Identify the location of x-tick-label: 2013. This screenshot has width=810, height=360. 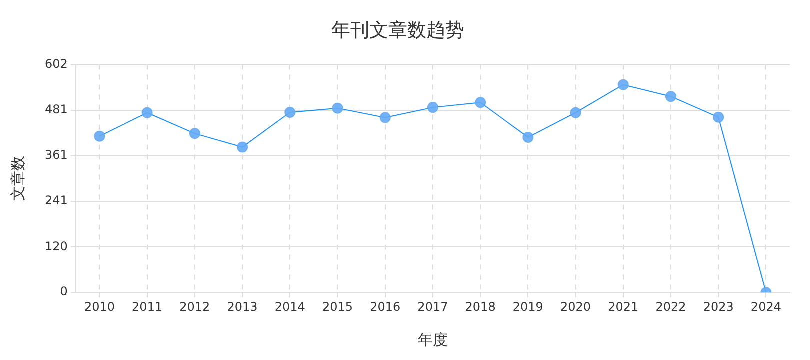
(242, 307).